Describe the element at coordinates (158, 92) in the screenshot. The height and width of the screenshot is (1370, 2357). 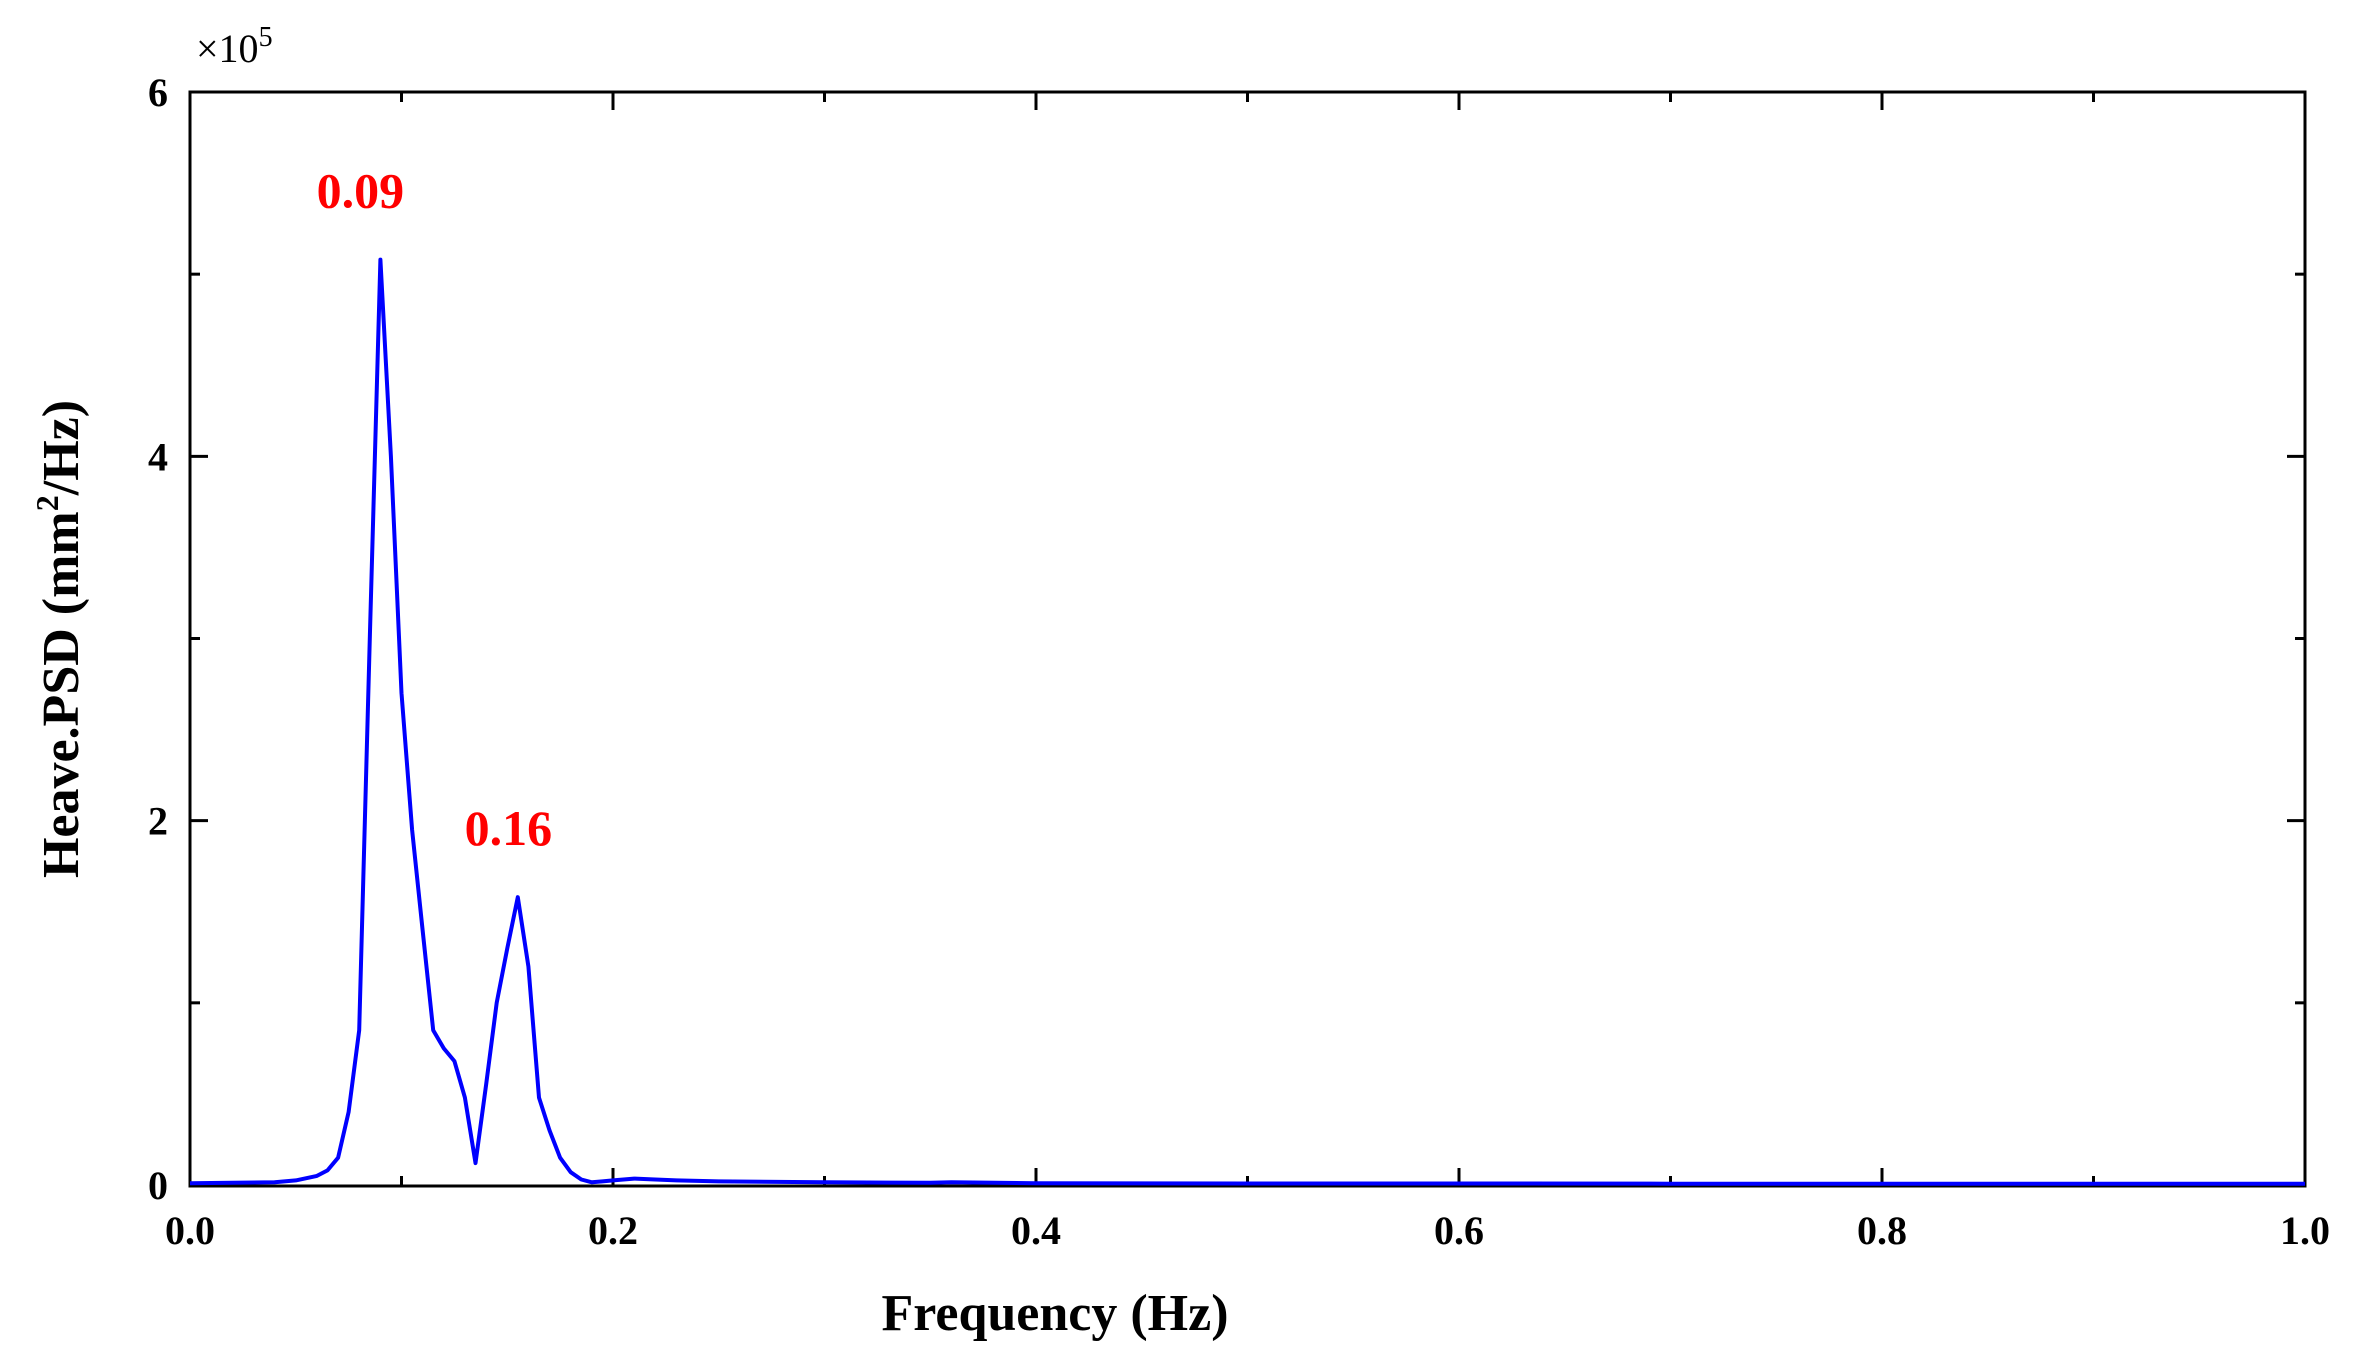
I see `y-tick-label: 6` at that location.